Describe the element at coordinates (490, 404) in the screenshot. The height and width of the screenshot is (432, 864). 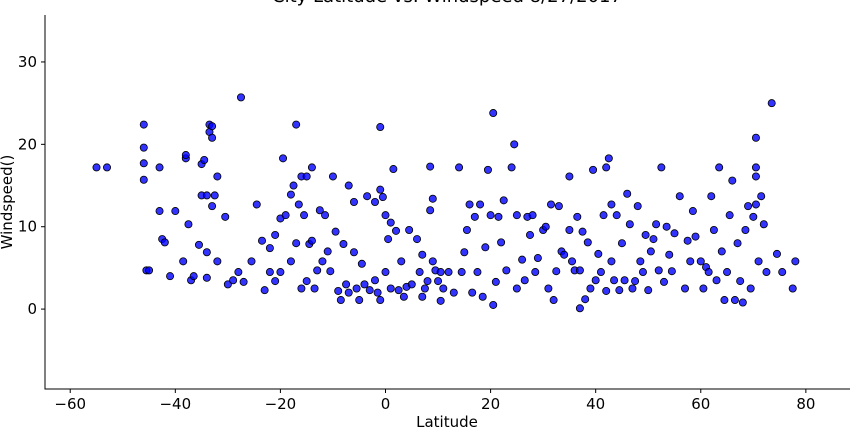
I see `x-tick-label: 20` at that location.